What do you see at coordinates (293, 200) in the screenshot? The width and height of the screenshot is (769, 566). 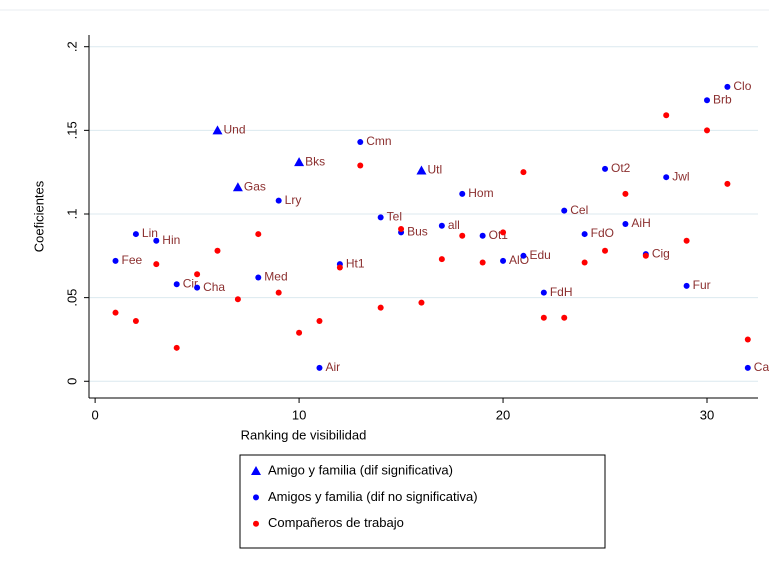 I see `point-label: Lry` at bounding box center [293, 200].